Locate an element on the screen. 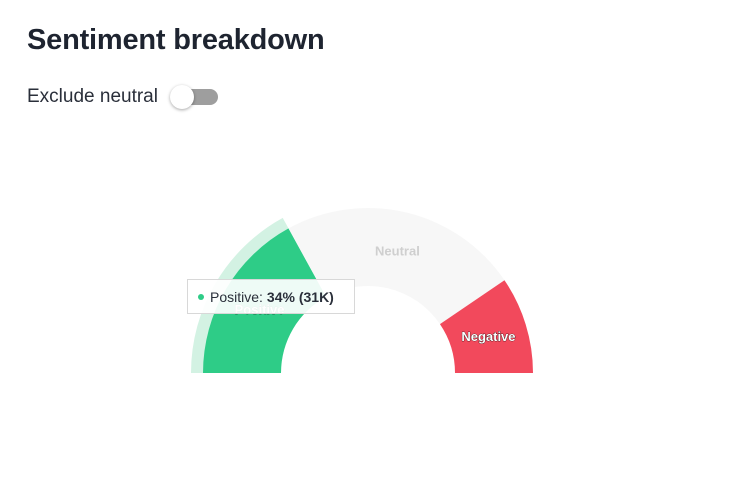  negative-segment-label: Negative is located at coordinates (488, 336).